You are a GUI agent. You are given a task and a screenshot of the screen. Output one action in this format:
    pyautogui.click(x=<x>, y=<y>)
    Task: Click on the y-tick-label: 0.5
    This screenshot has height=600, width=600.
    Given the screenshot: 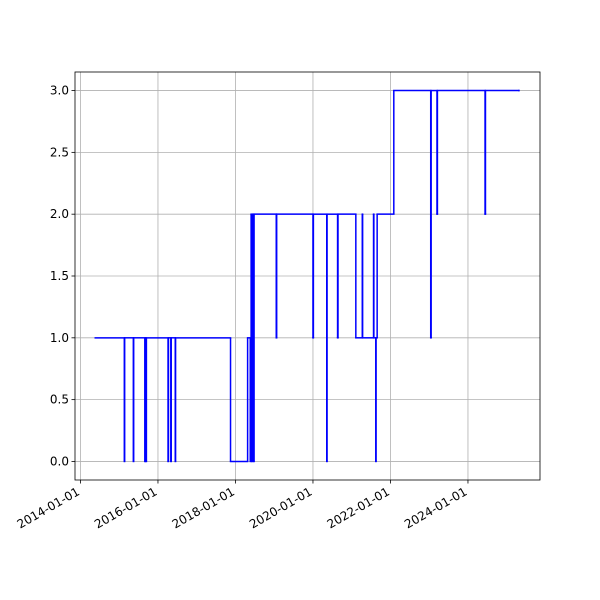 What is the action you would take?
    pyautogui.click(x=59, y=400)
    